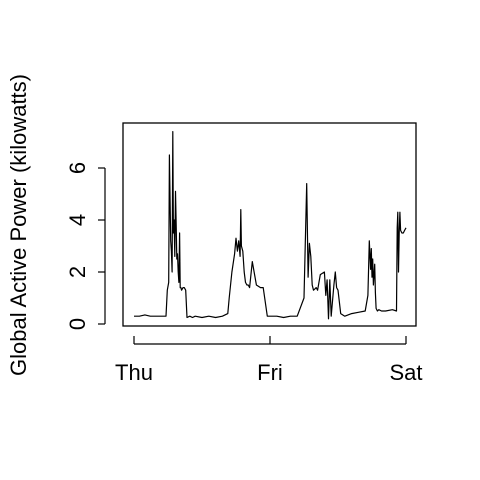 This screenshot has height=480, width=480. I want to click on y-axis-title: Global Active Power (kilowatts), so click(18, 225).